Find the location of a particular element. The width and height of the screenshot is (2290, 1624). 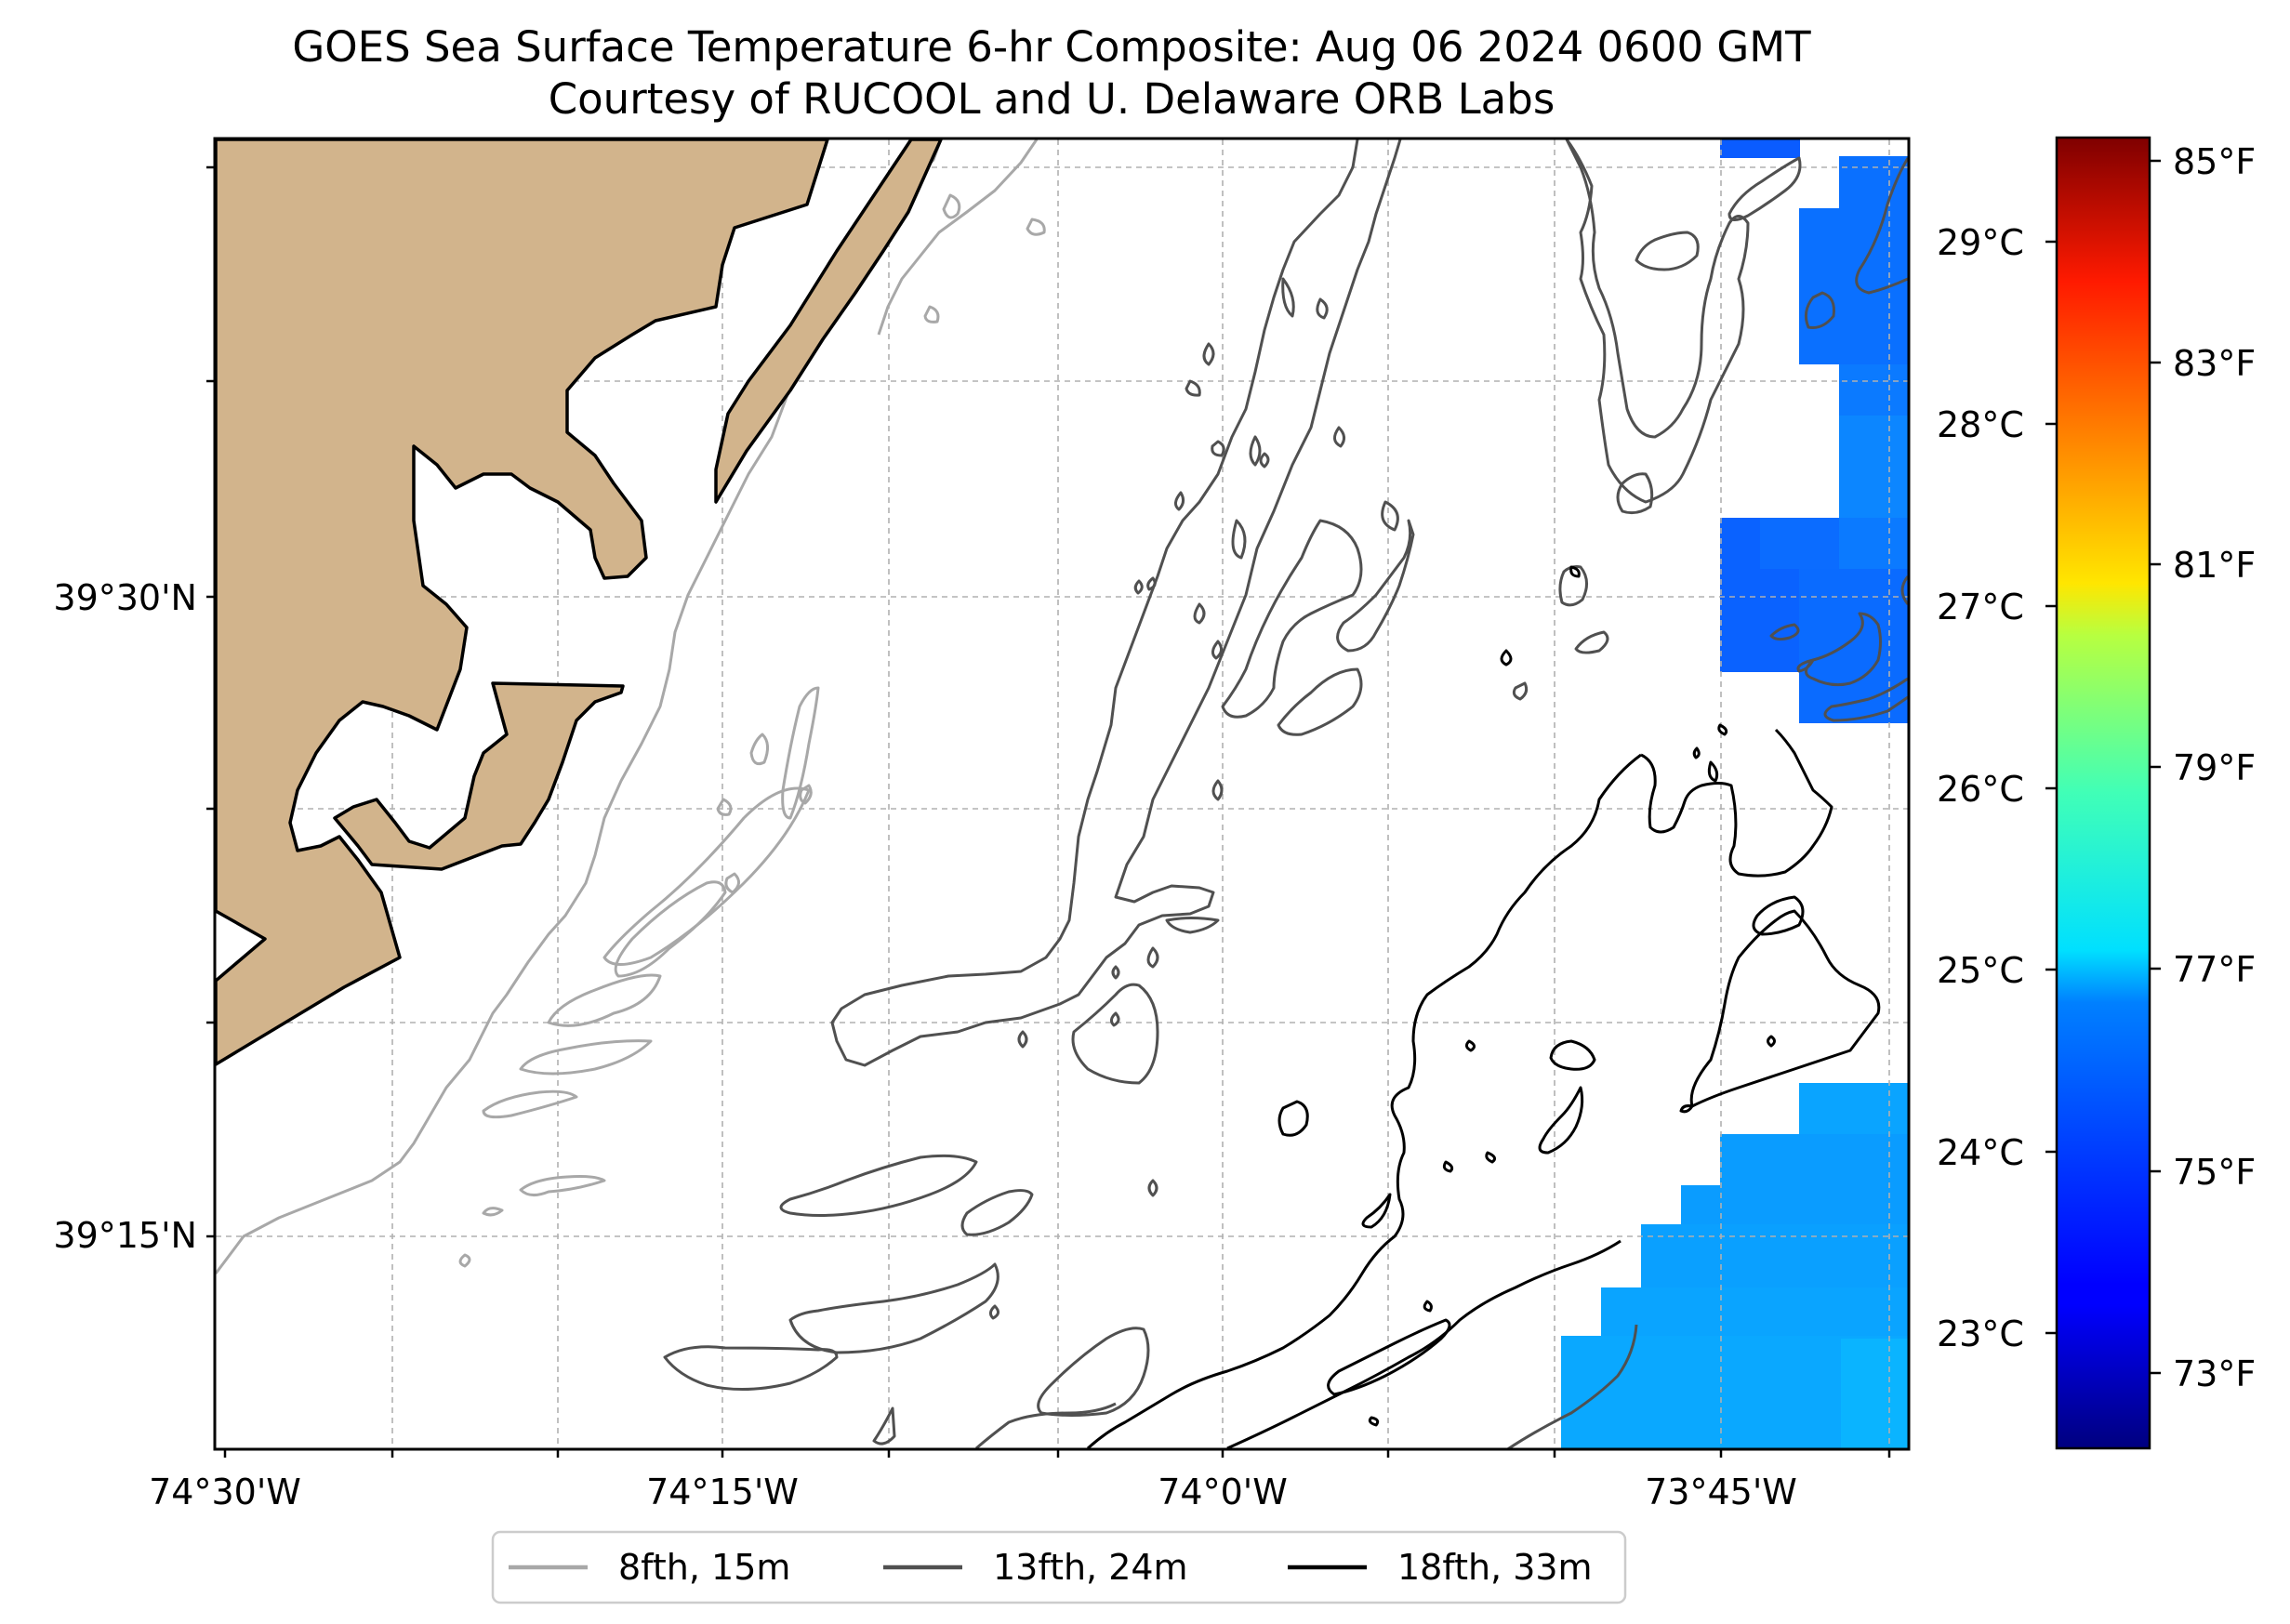

y-tick-label: 39°30'N is located at coordinates (125, 598).